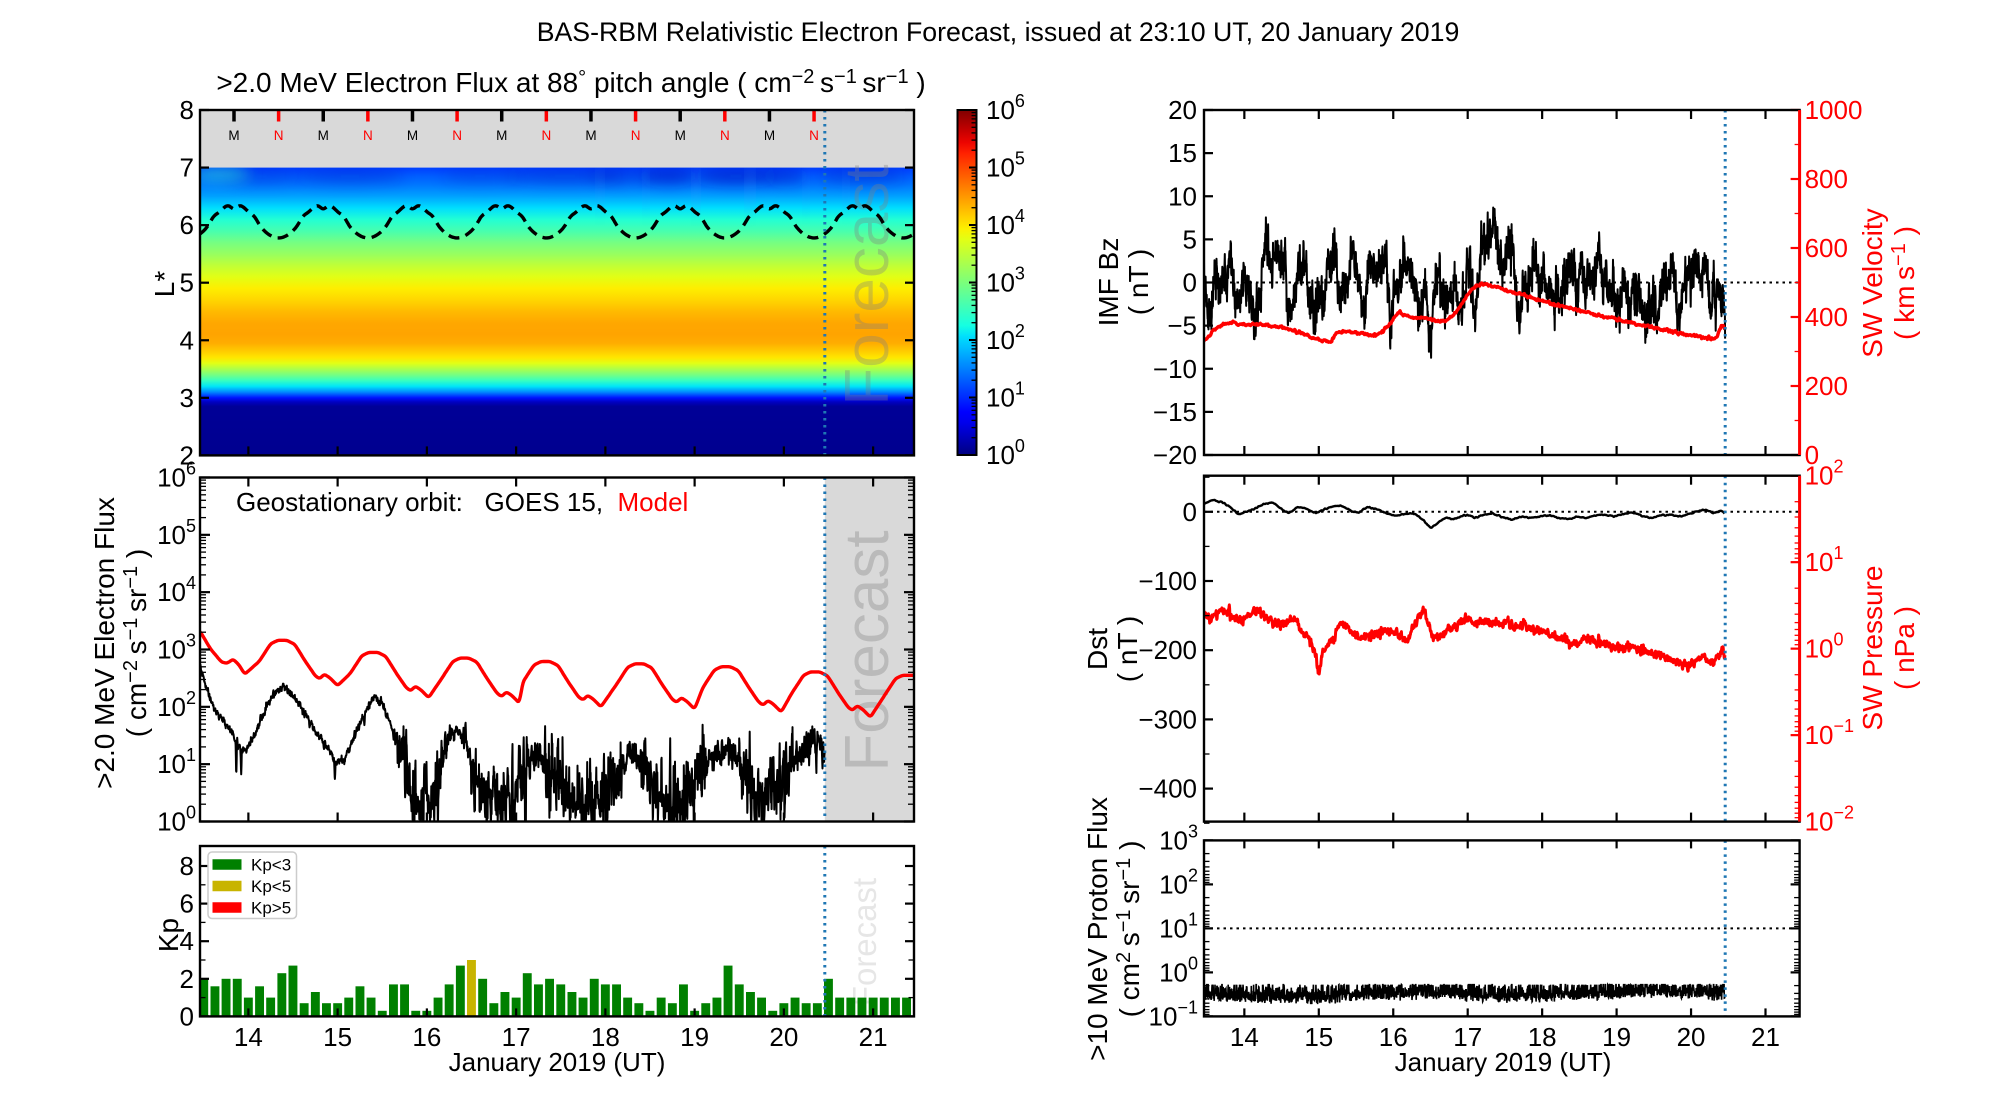  Describe the element at coordinates (1167, 650) in the screenshot. I see `svg-text: −200` at that location.